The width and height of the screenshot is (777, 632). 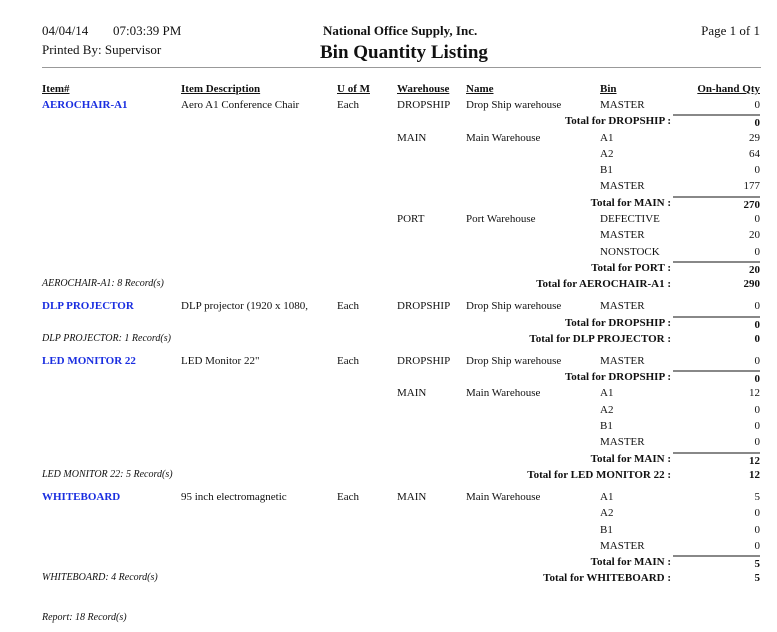 What do you see at coordinates (85, 105) in the screenshot?
I see `item-number: AEROCHAIR-A1` at bounding box center [85, 105].